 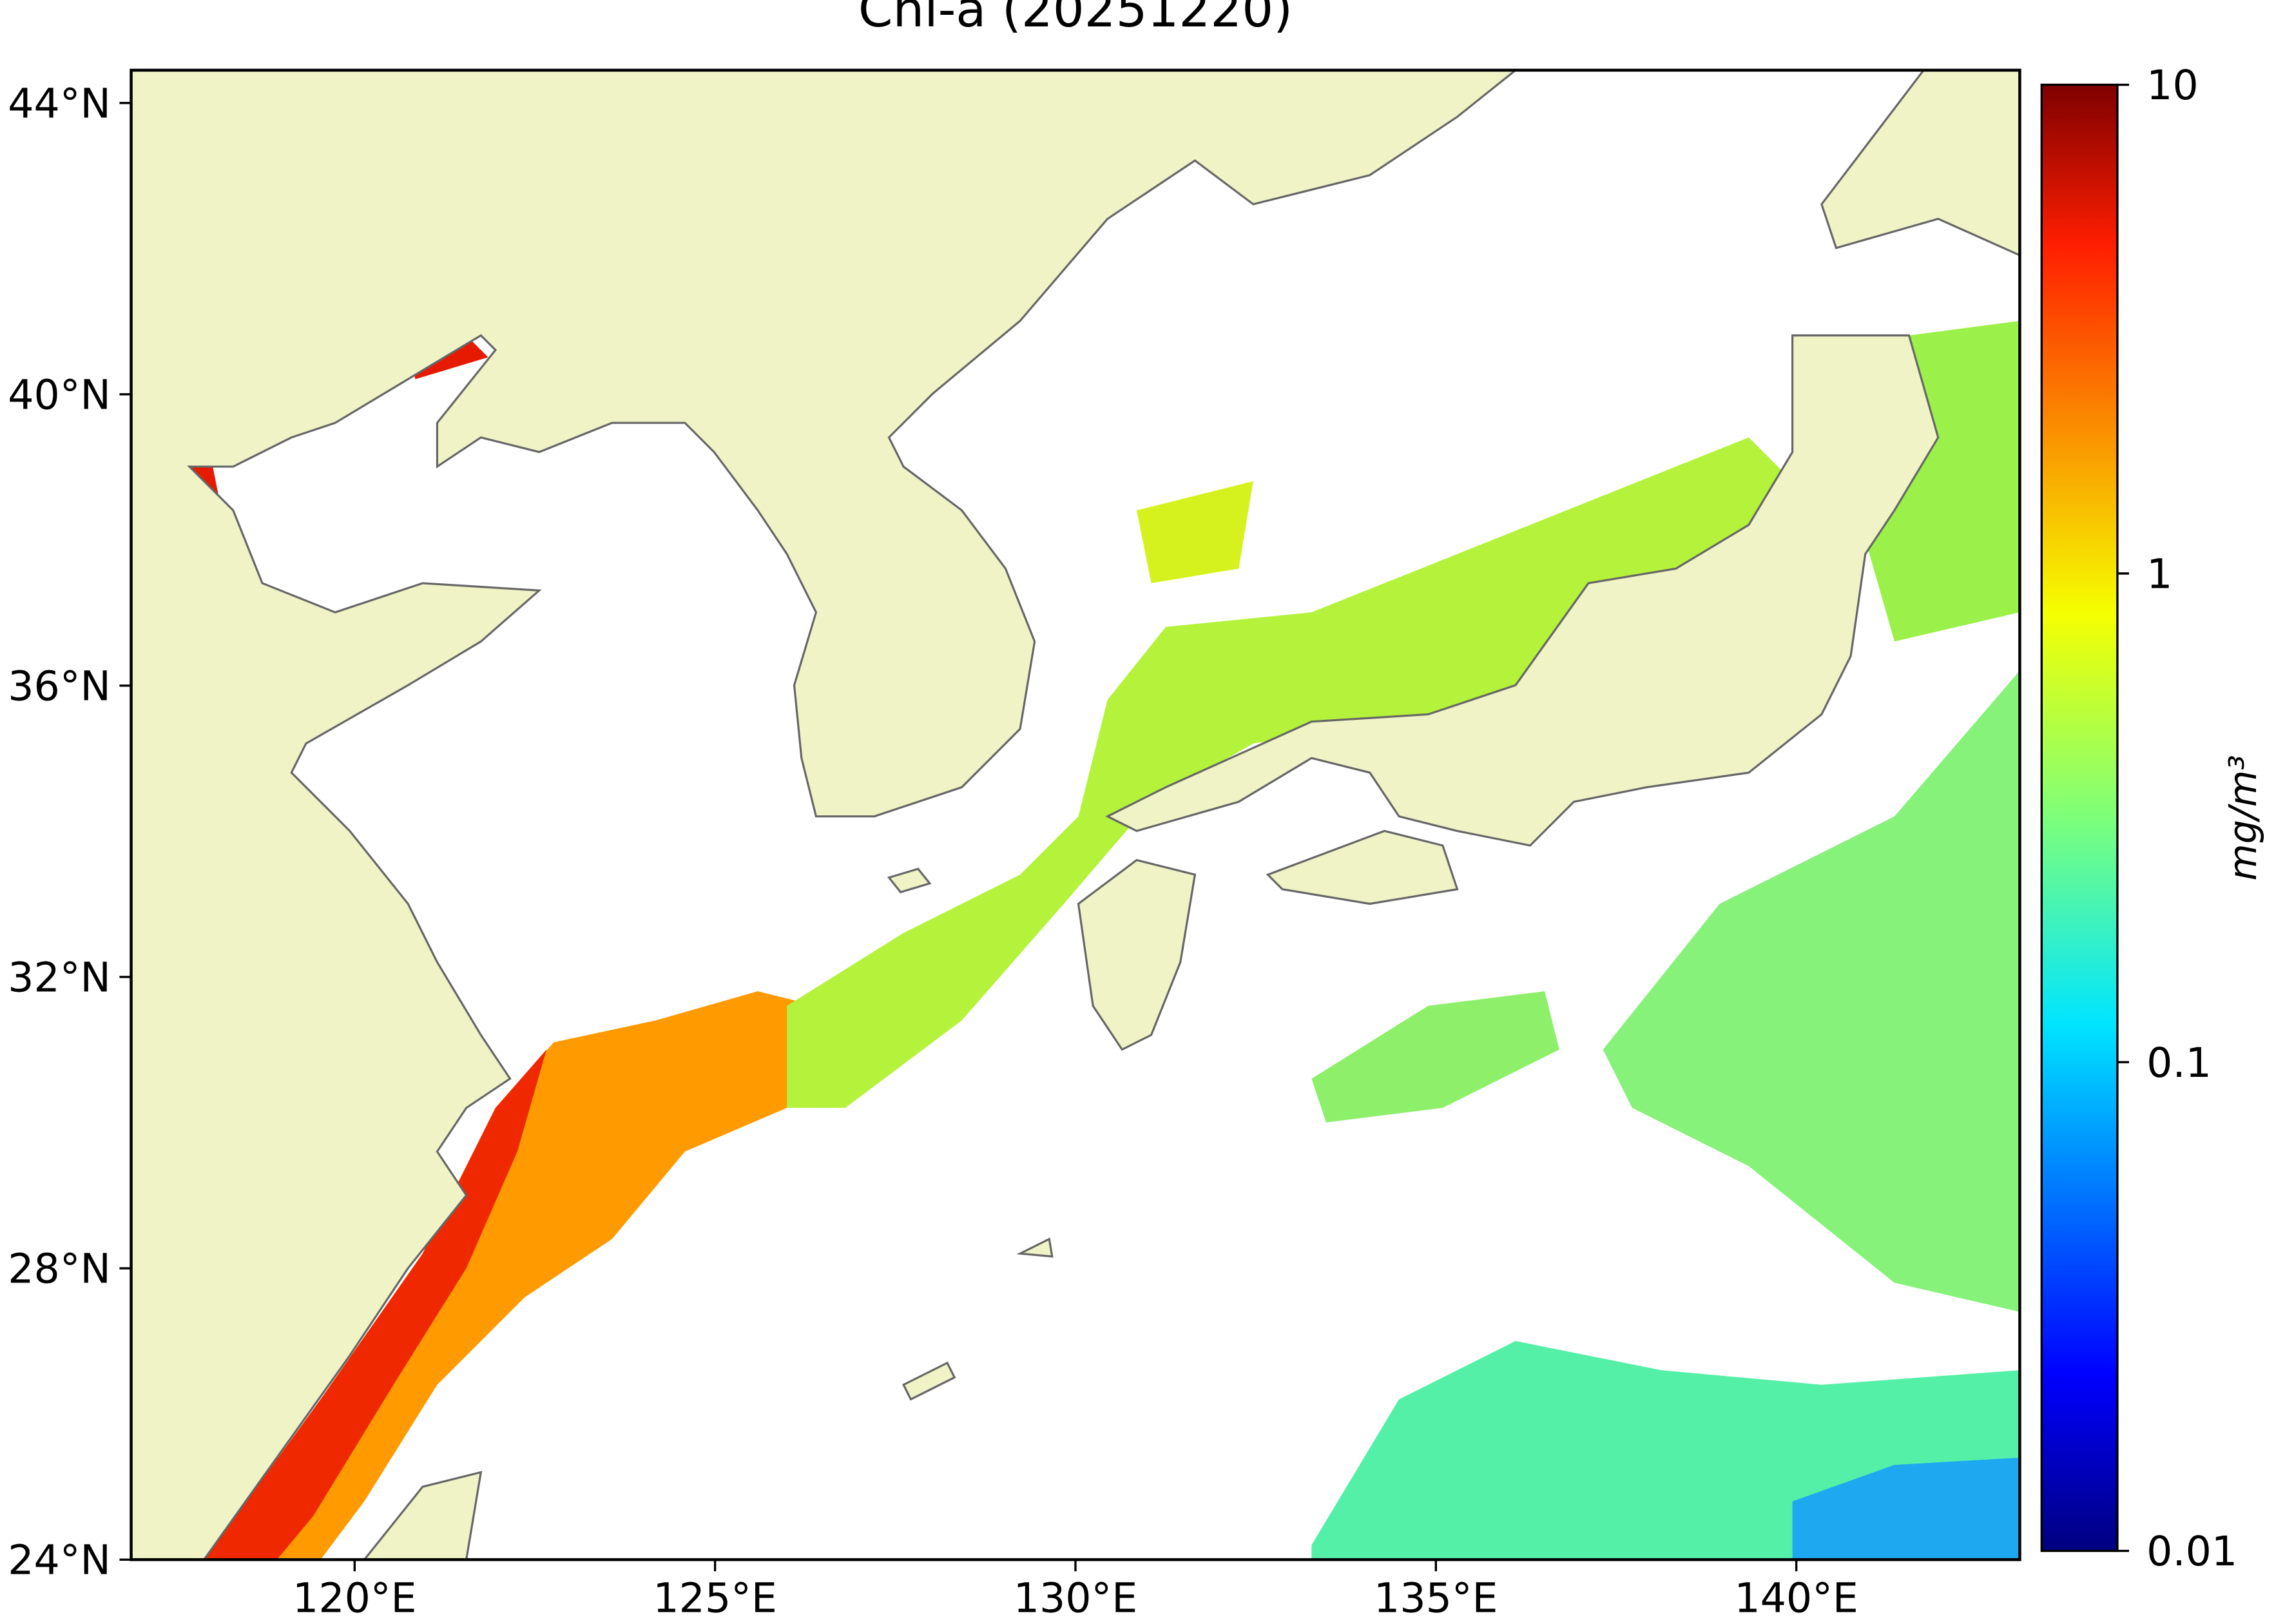 What do you see at coordinates (2172, 85) in the screenshot?
I see `colorbar-tick-label: 10` at bounding box center [2172, 85].